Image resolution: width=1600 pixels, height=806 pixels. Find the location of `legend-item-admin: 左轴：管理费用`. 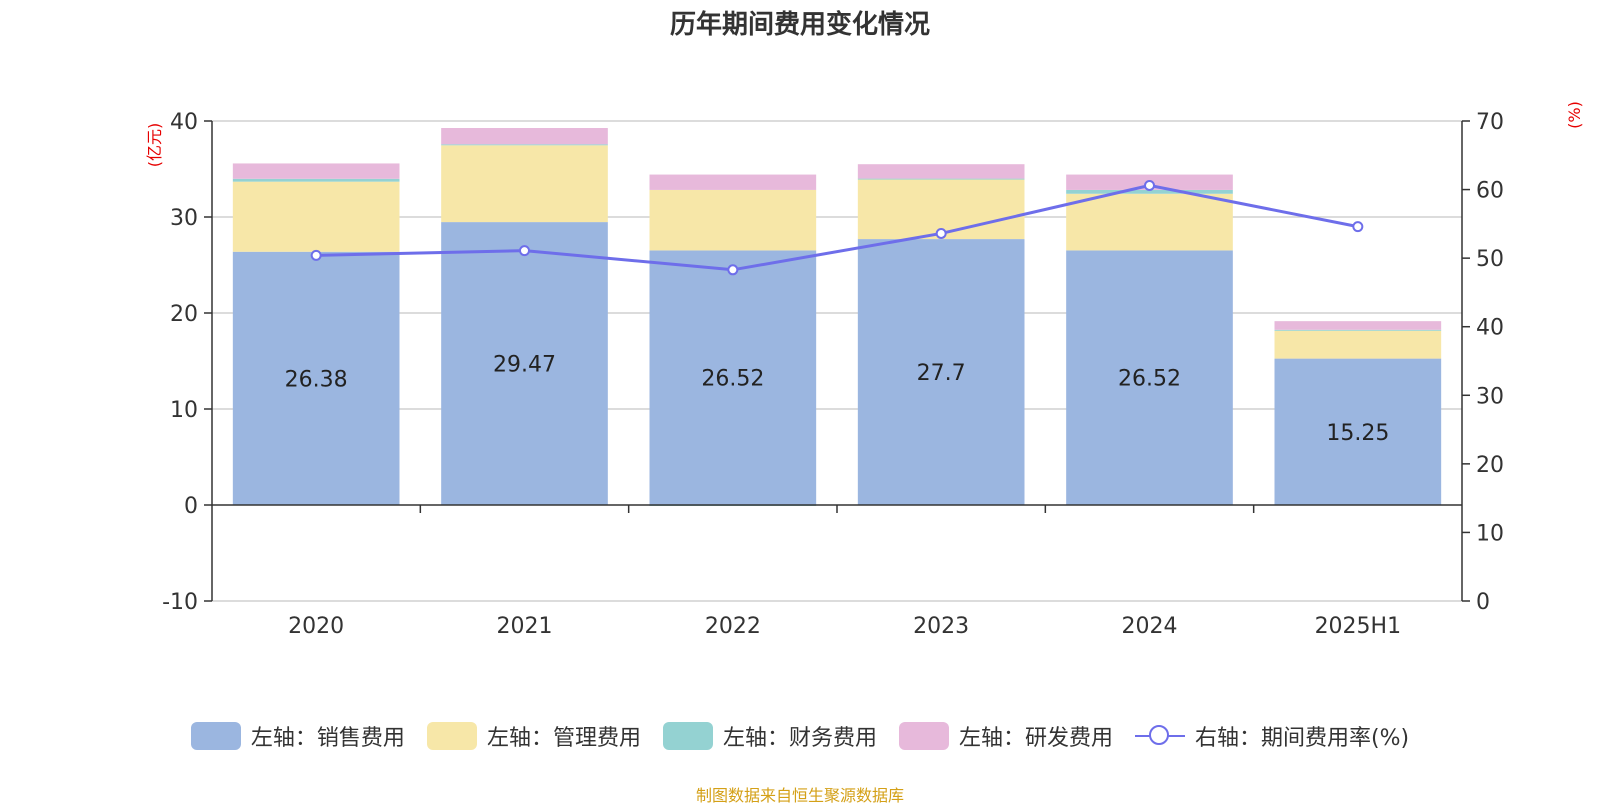

legend-item-admin: 左轴：管理费用 is located at coordinates (533, 736).